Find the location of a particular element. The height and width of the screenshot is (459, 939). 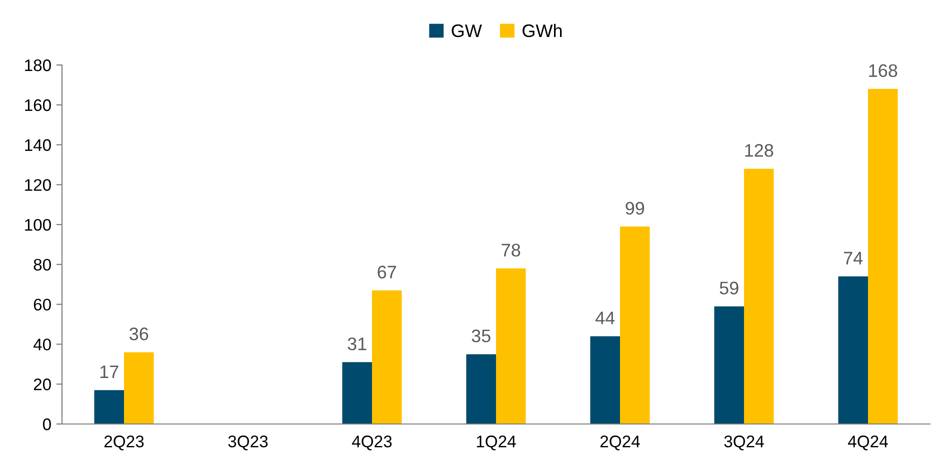

data-label: 17 is located at coordinates (109, 372).